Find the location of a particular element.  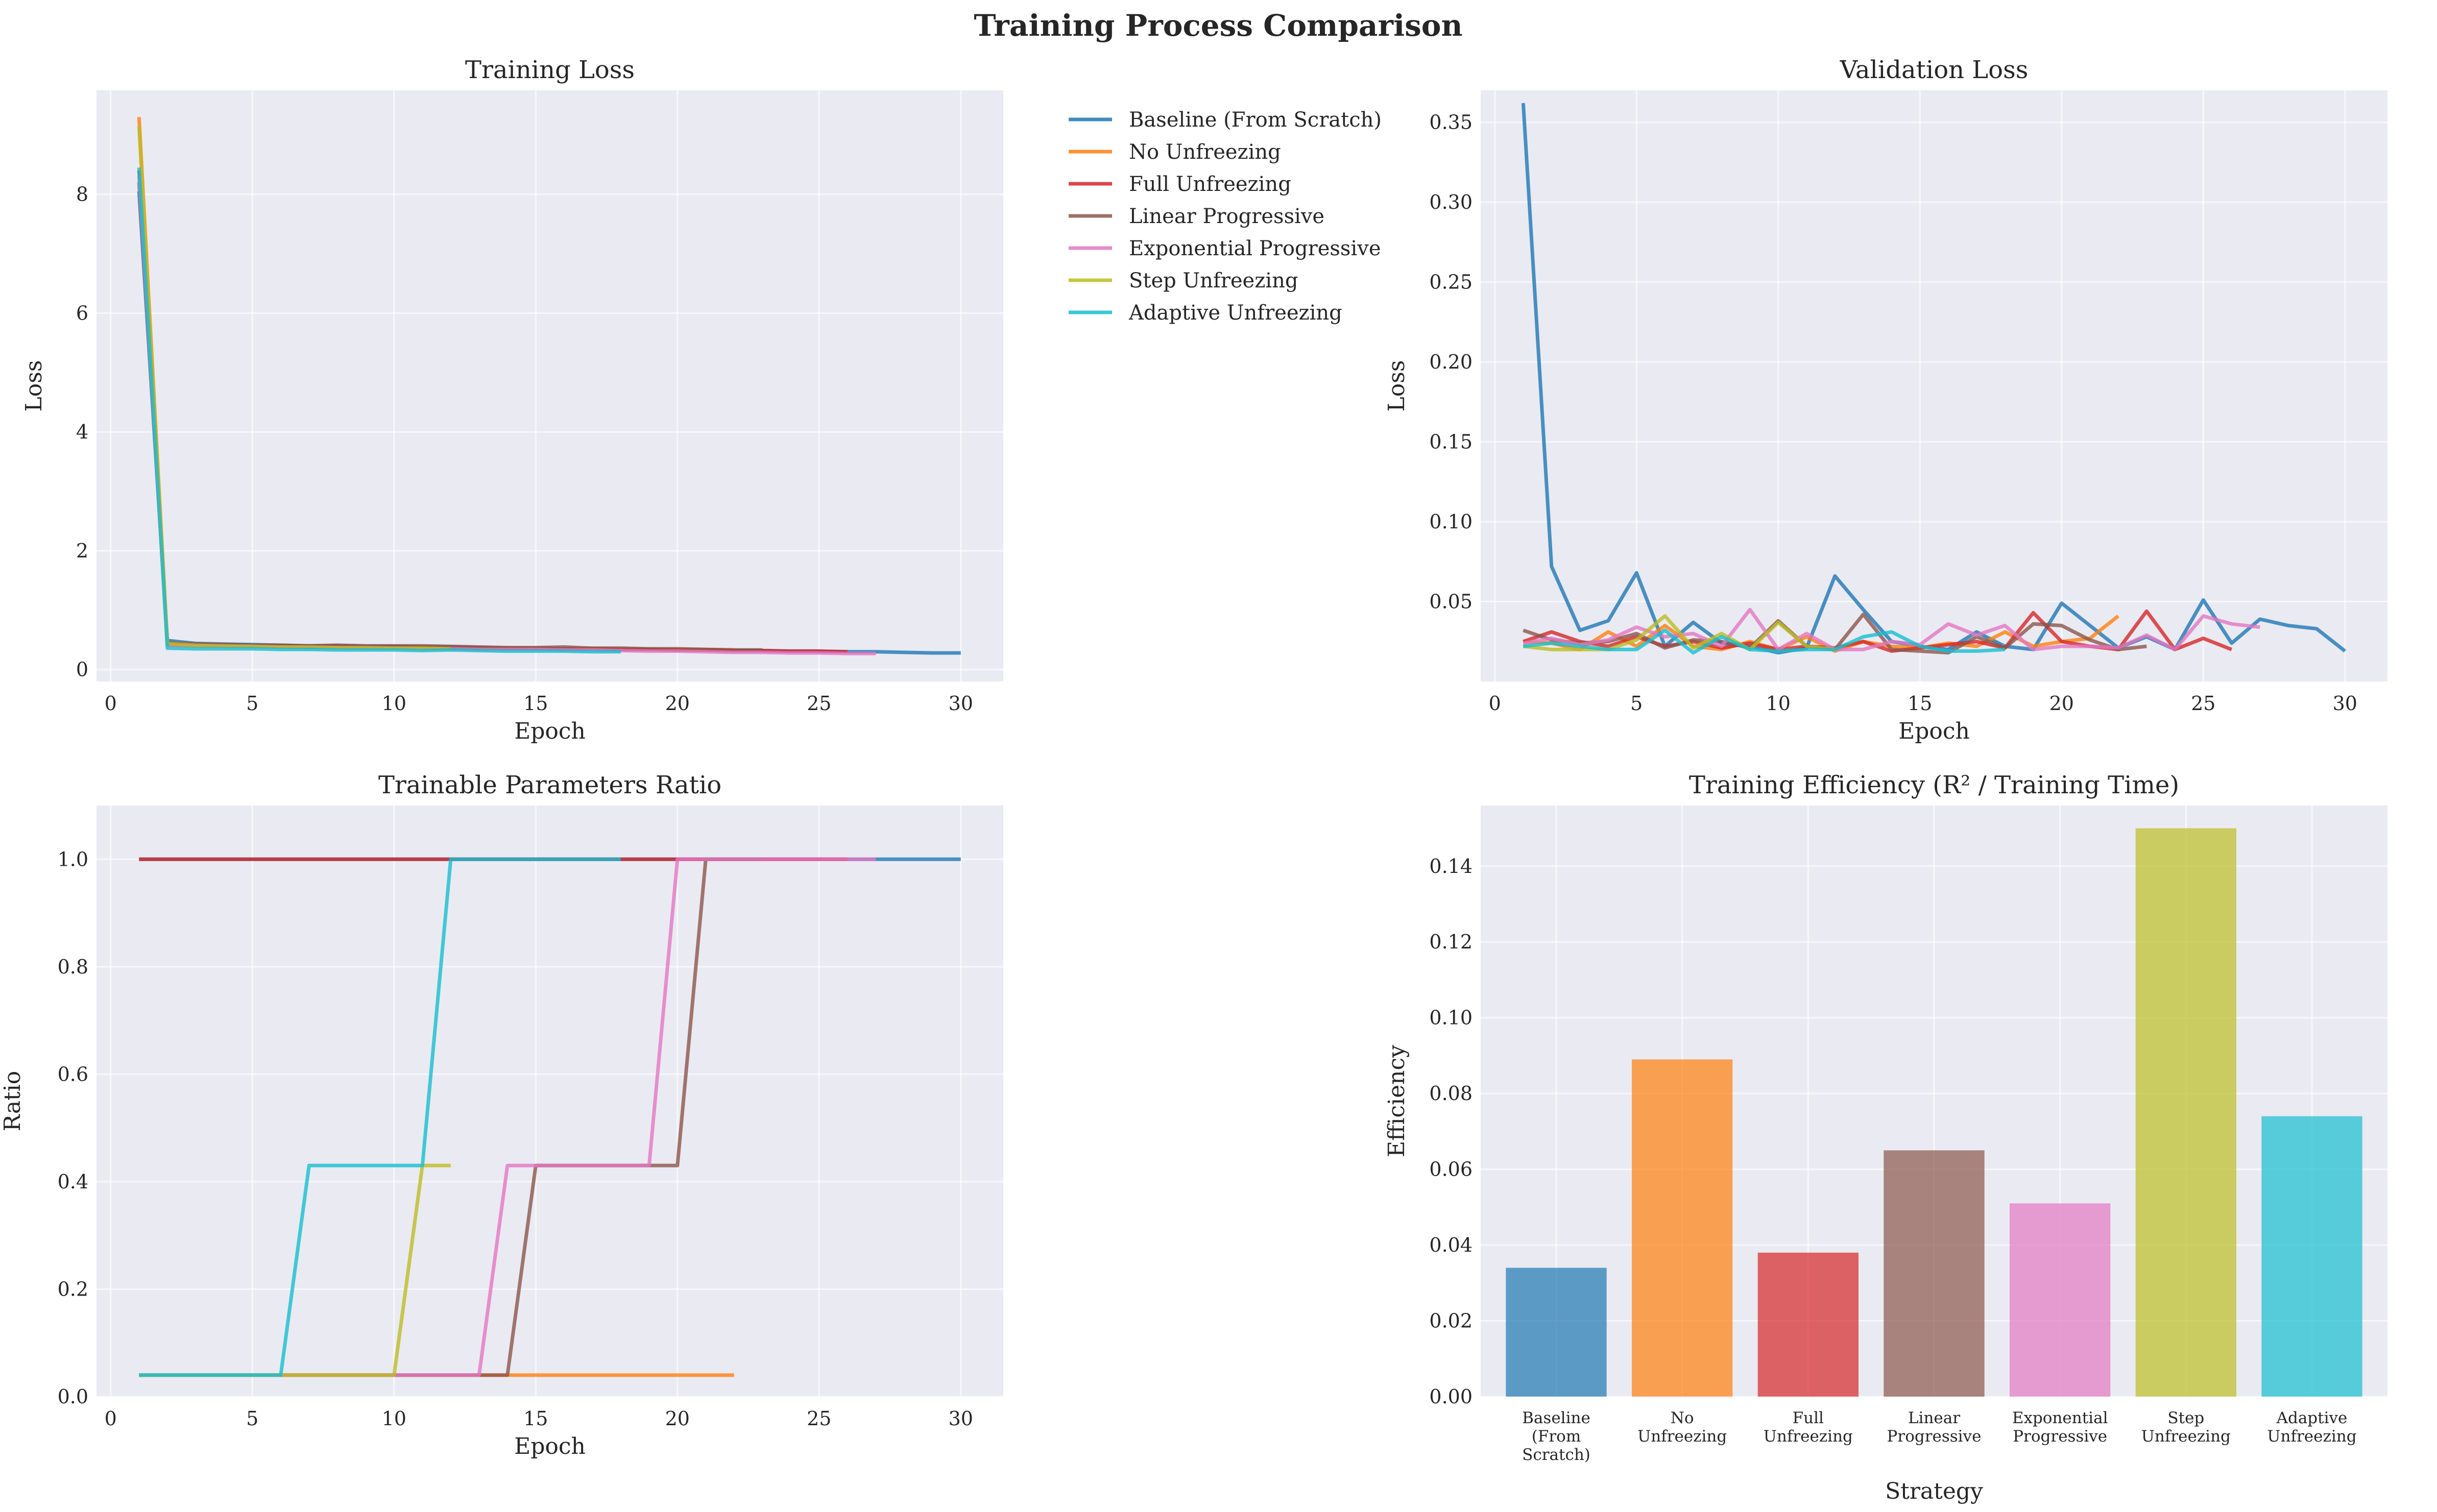

y-tick-label: 0.15 is located at coordinates (1451, 442).